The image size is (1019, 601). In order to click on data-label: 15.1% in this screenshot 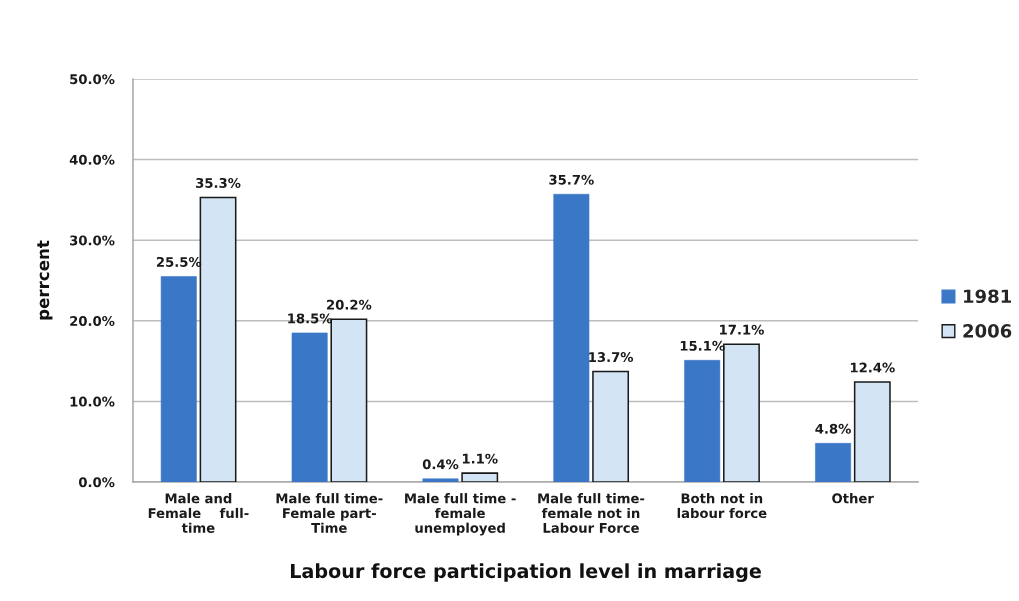, I will do `click(702, 345)`.